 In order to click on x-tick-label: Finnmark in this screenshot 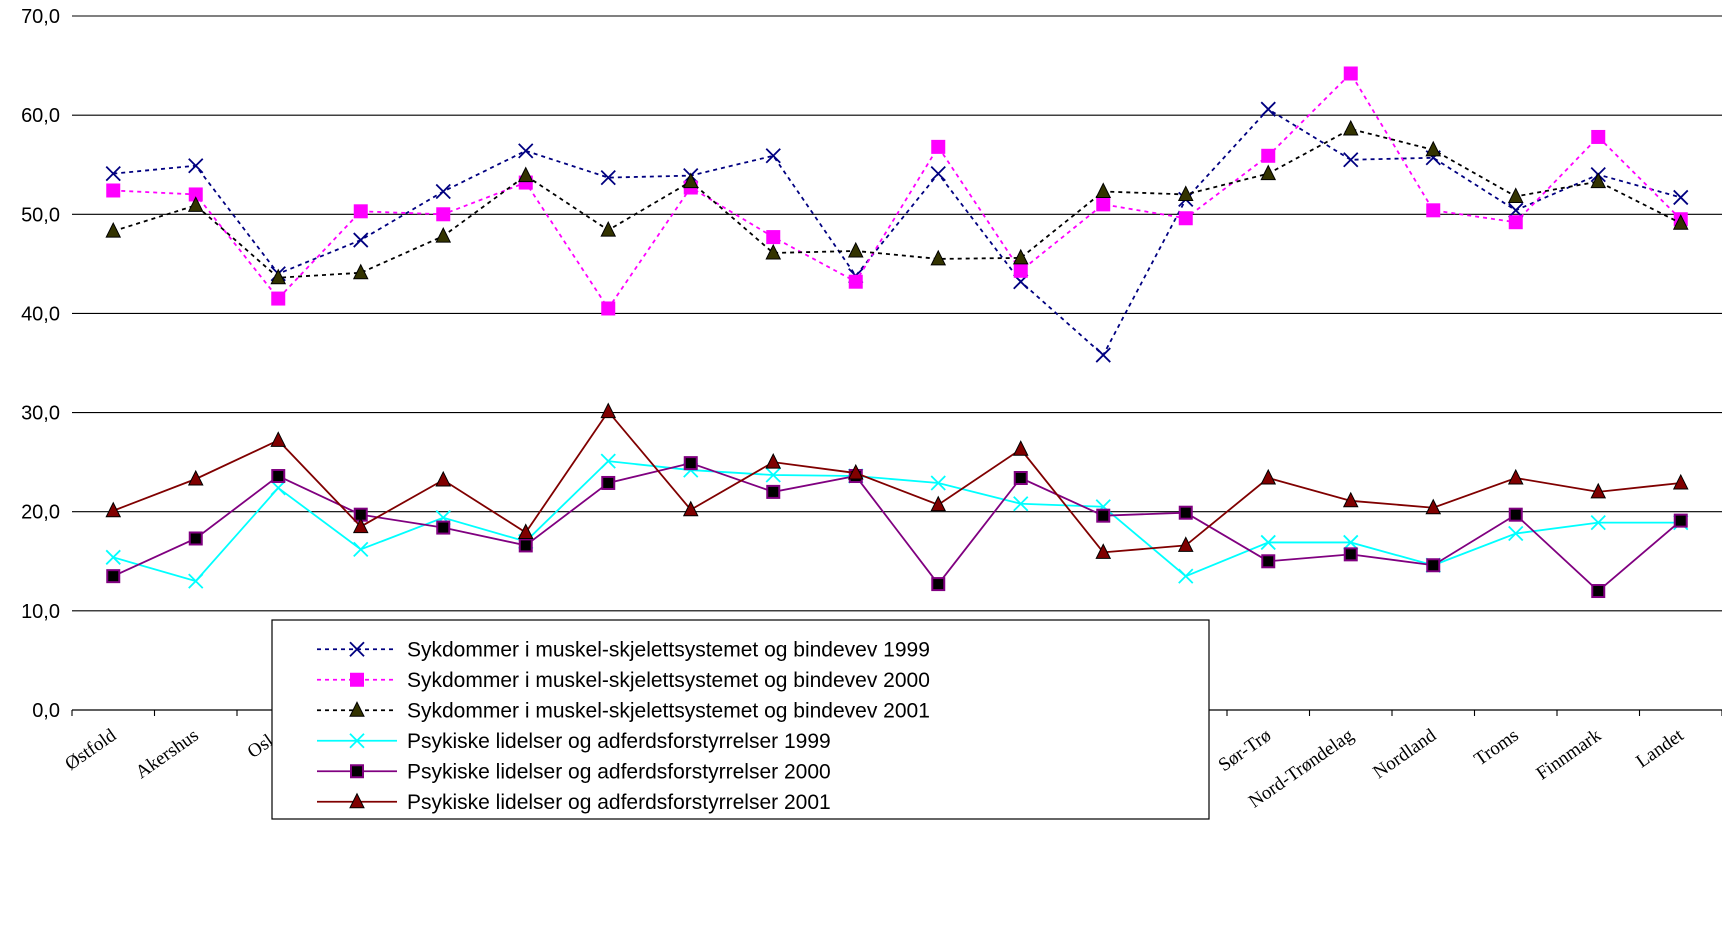, I will do `click(1569, 755)`.